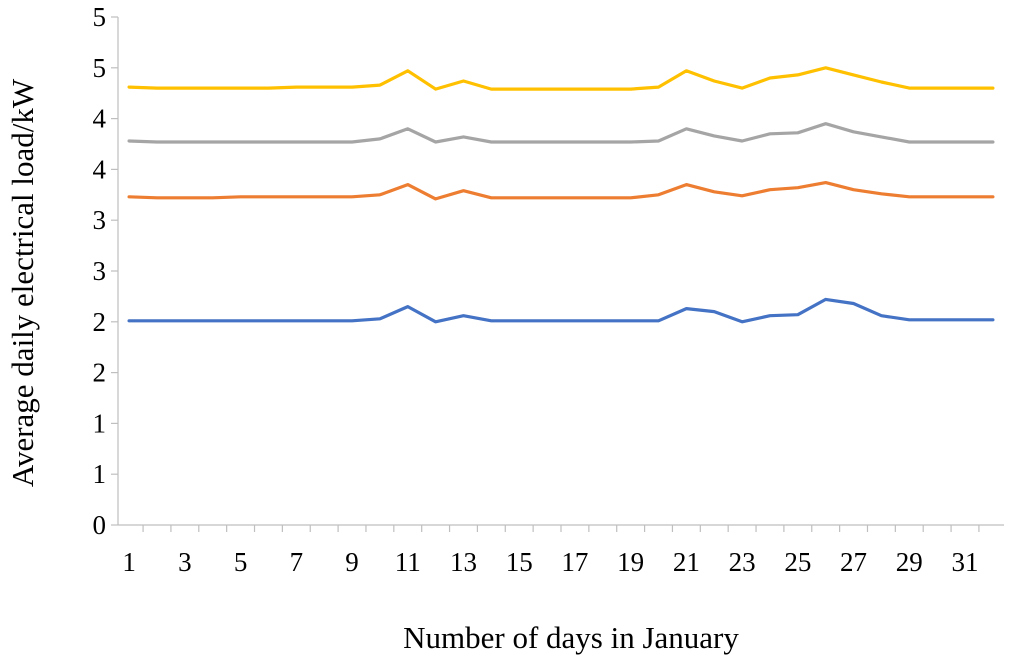  Describe the element at coordinates (574, 562) in the screenshot. I see `x-tick-label: 17` at that location.